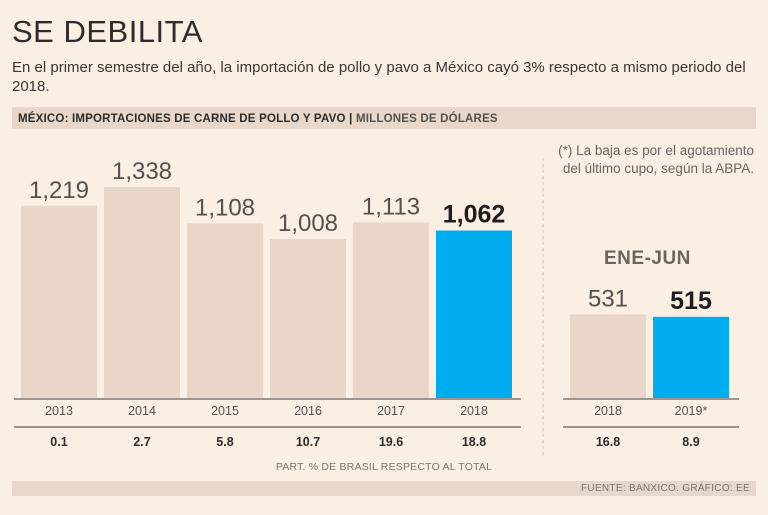 This screenshot has height=515, width=768. I want to click on share-value-annual-2: 2.7, so click(141, 442).